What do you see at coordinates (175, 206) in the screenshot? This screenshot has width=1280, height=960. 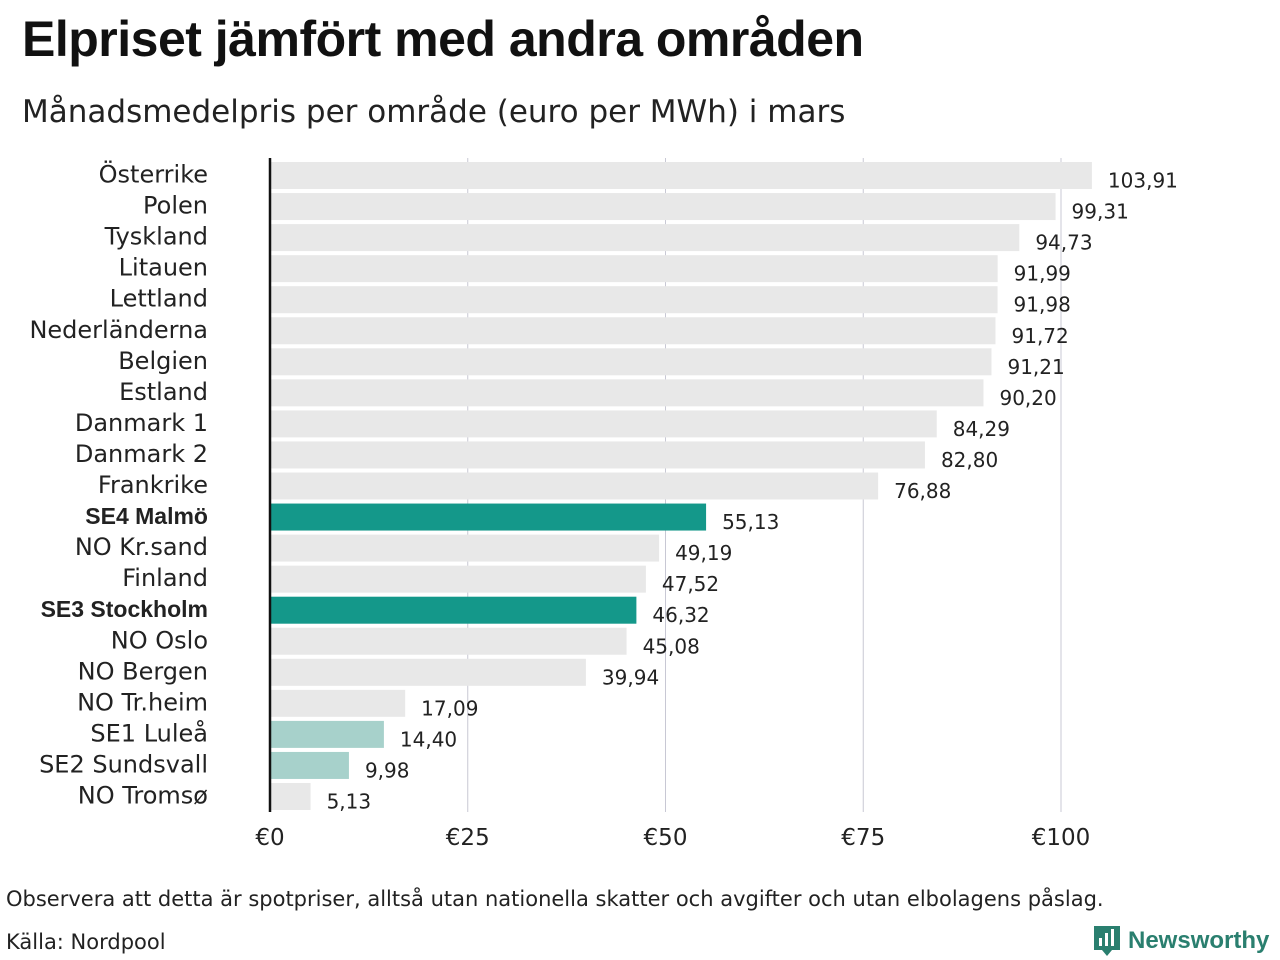 I see `category-label-1: Polen` at bounding box center [175, 206].